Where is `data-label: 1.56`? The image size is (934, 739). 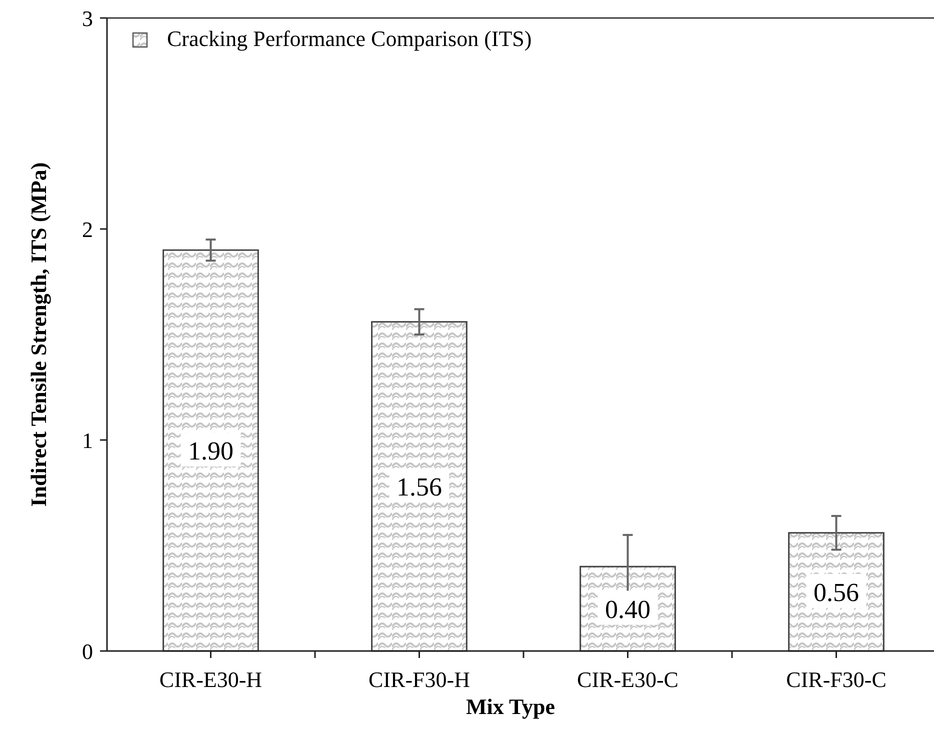
data-label: 1.56 is located at coordinates (419, 487).